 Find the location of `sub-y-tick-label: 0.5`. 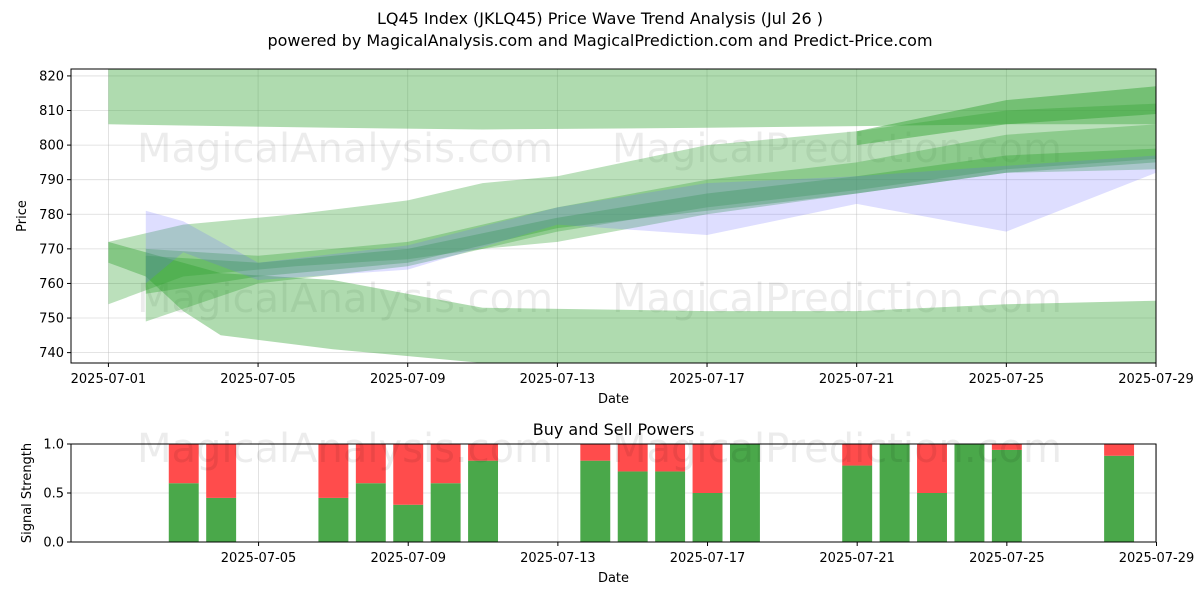

sub-y-tick-label: 0.5 is located at coordinates (53, 494).